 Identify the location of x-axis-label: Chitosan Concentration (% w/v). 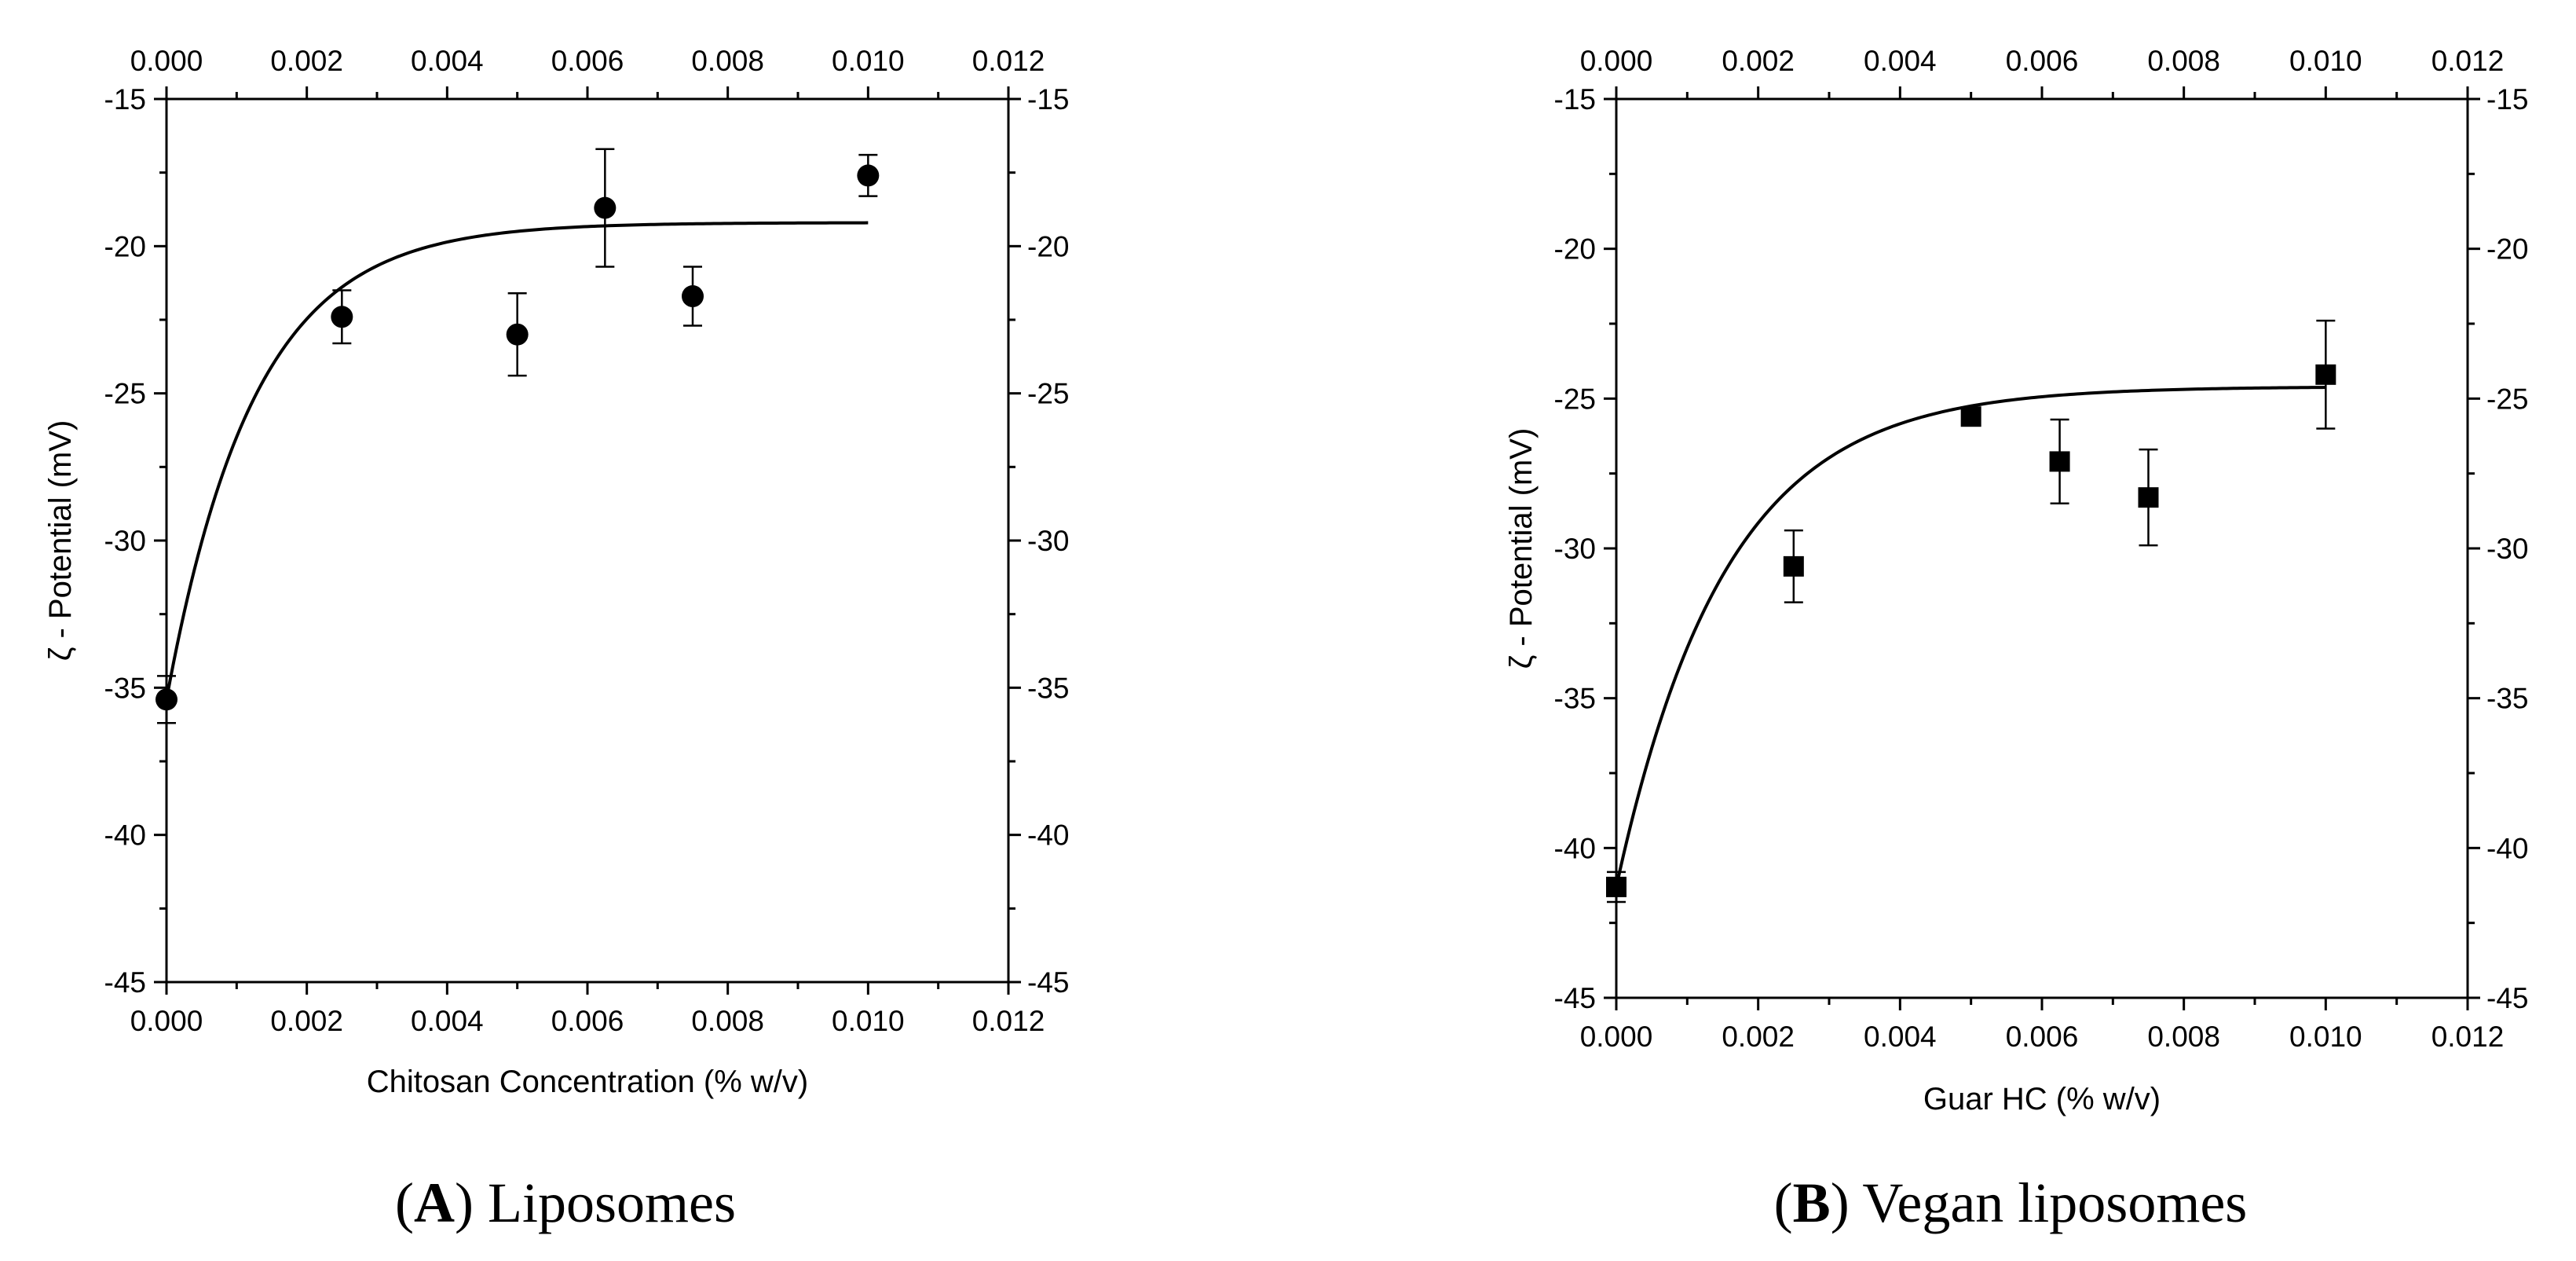
(588, 1082).